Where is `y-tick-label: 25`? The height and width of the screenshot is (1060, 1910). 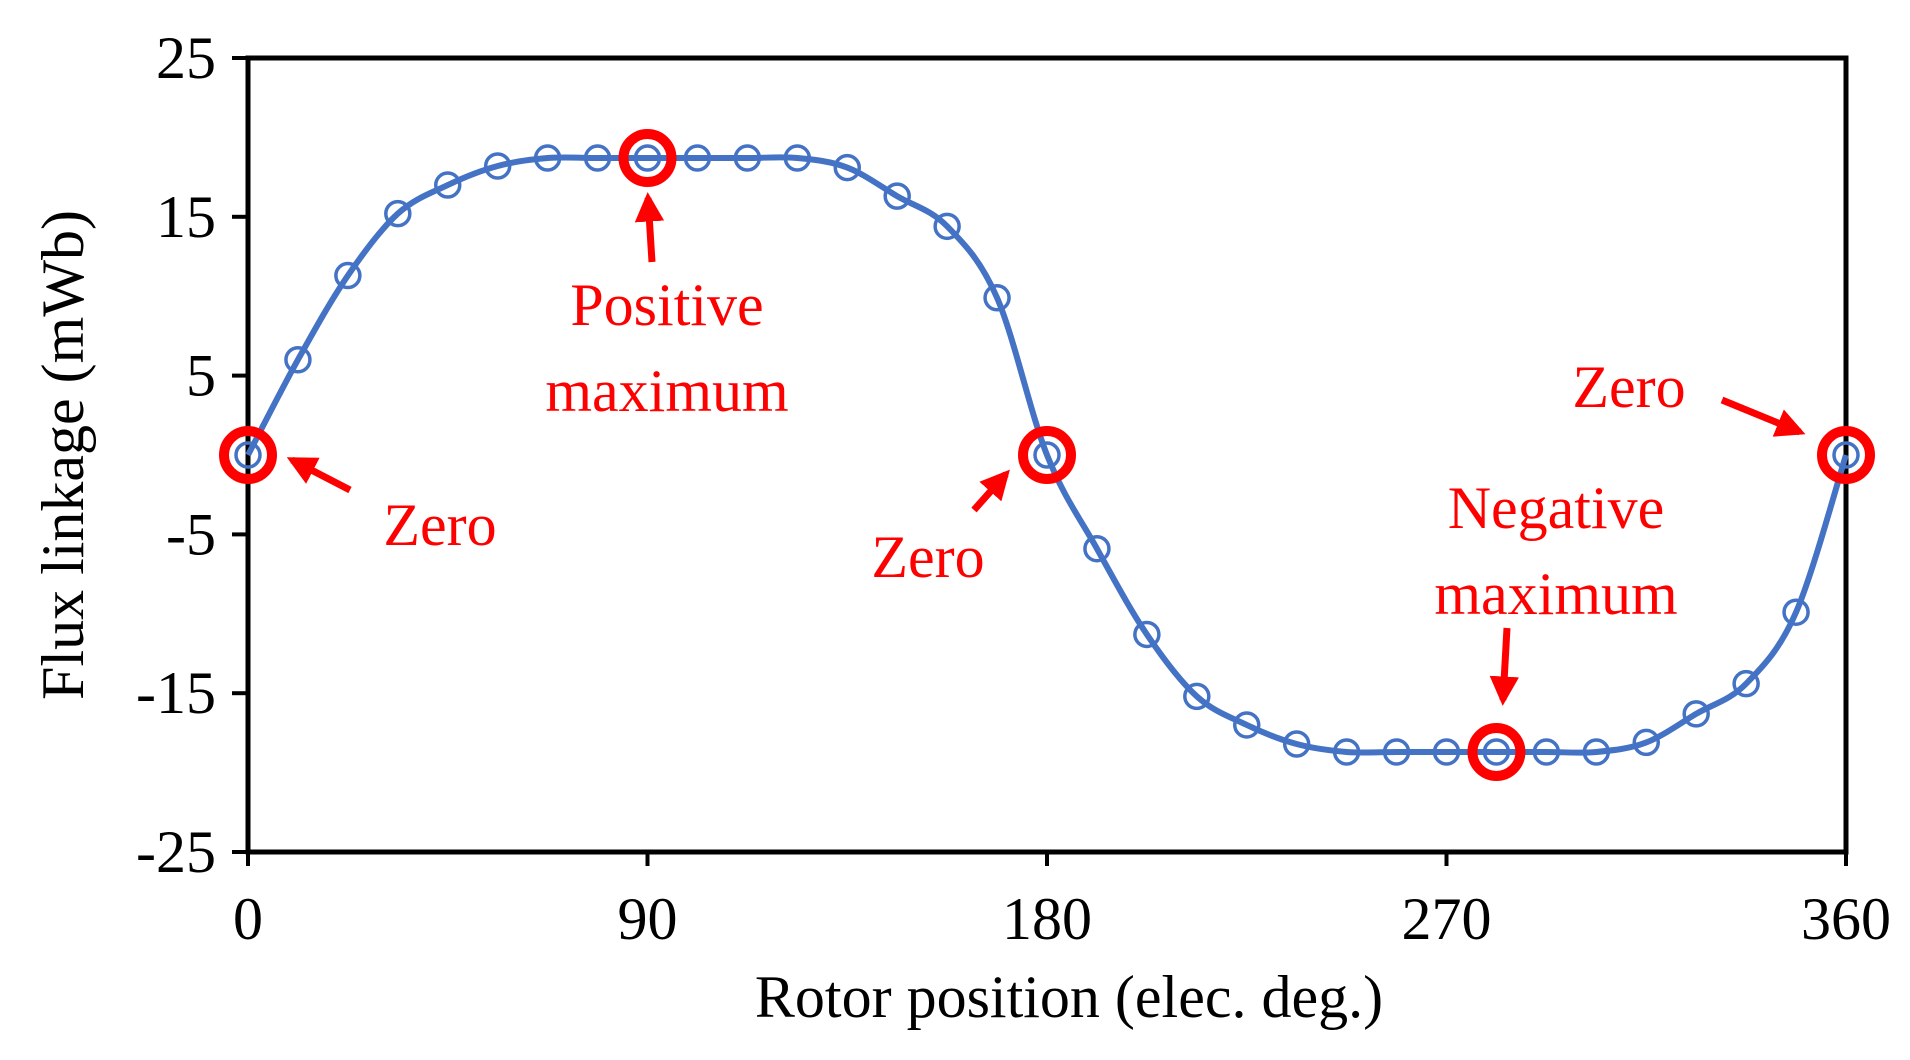
y-tick-label: 25 is located at coordinates (186, 58).